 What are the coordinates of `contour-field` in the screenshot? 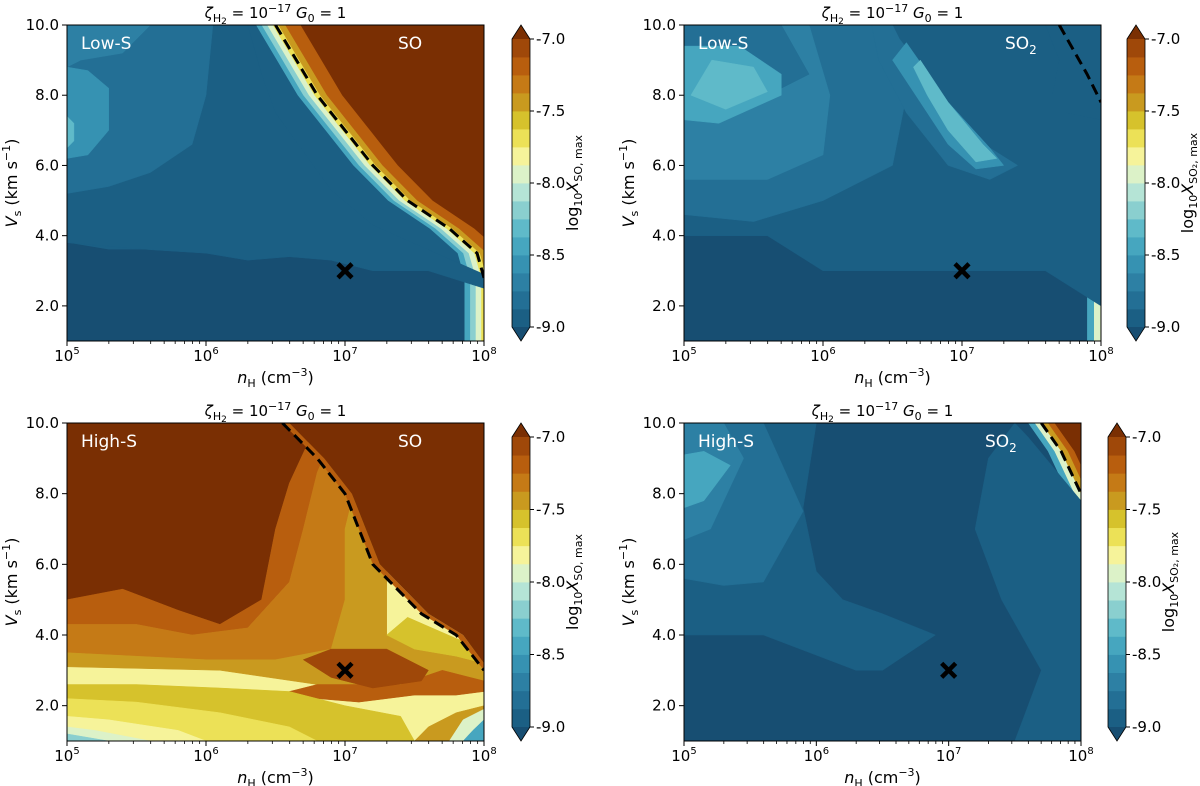 It's located at (892, 183).